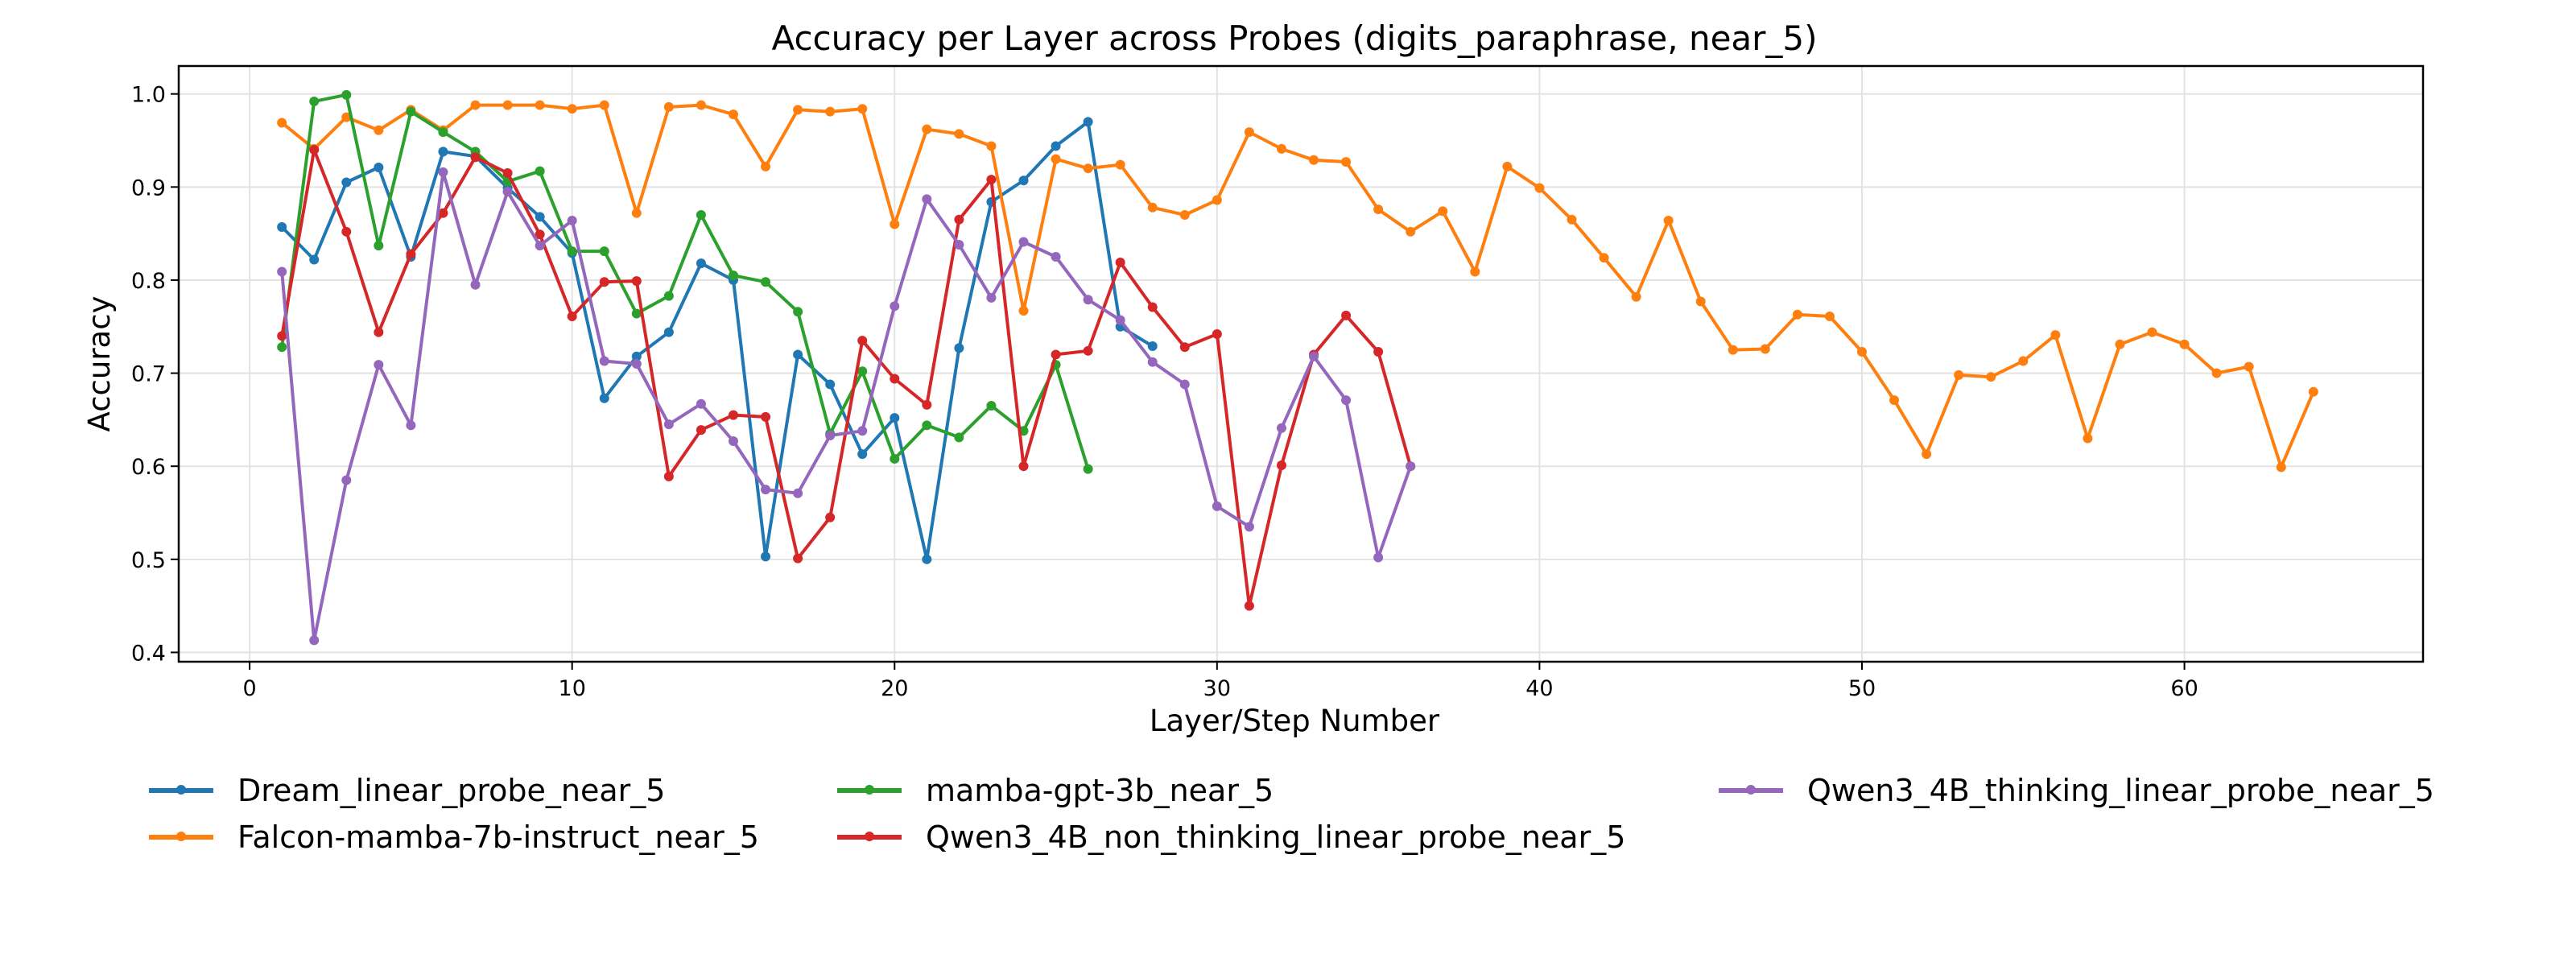  I want to click on legend-item-mamba-gpt: mamba-gpt-3b_near_5, so click(1055, 790).